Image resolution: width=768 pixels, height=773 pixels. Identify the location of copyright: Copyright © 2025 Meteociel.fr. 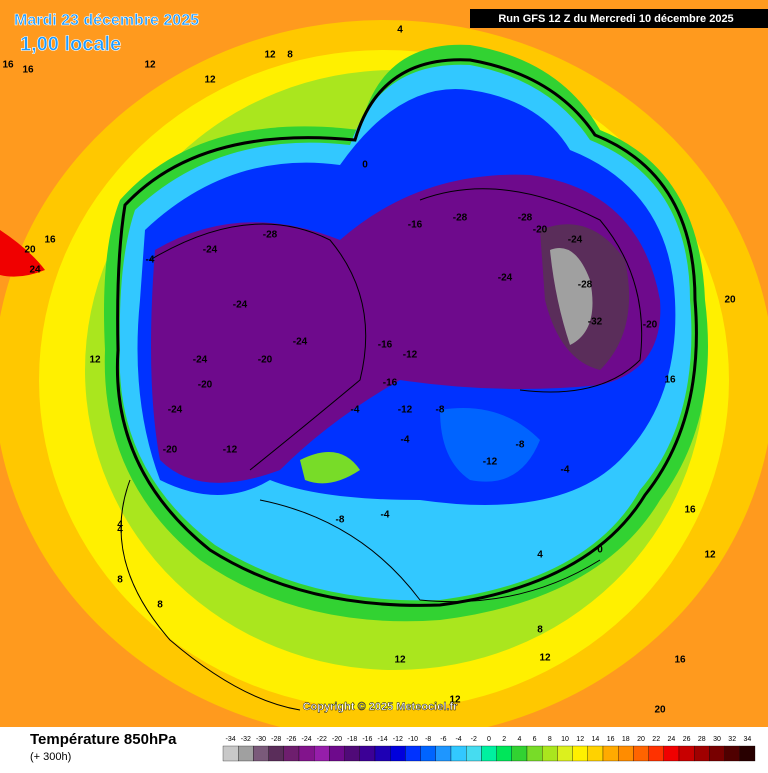
(381, 707).